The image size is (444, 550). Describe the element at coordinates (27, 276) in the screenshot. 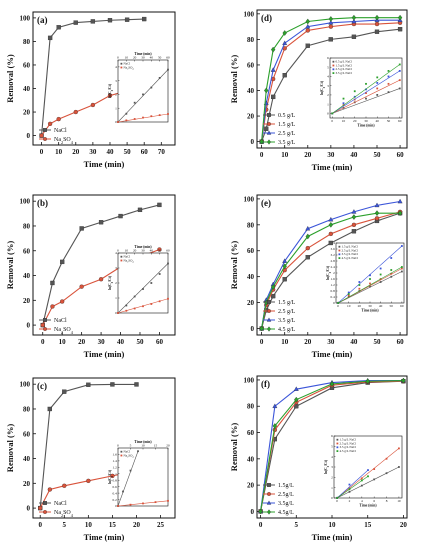

I see `y-tick-label: 40` at that location.